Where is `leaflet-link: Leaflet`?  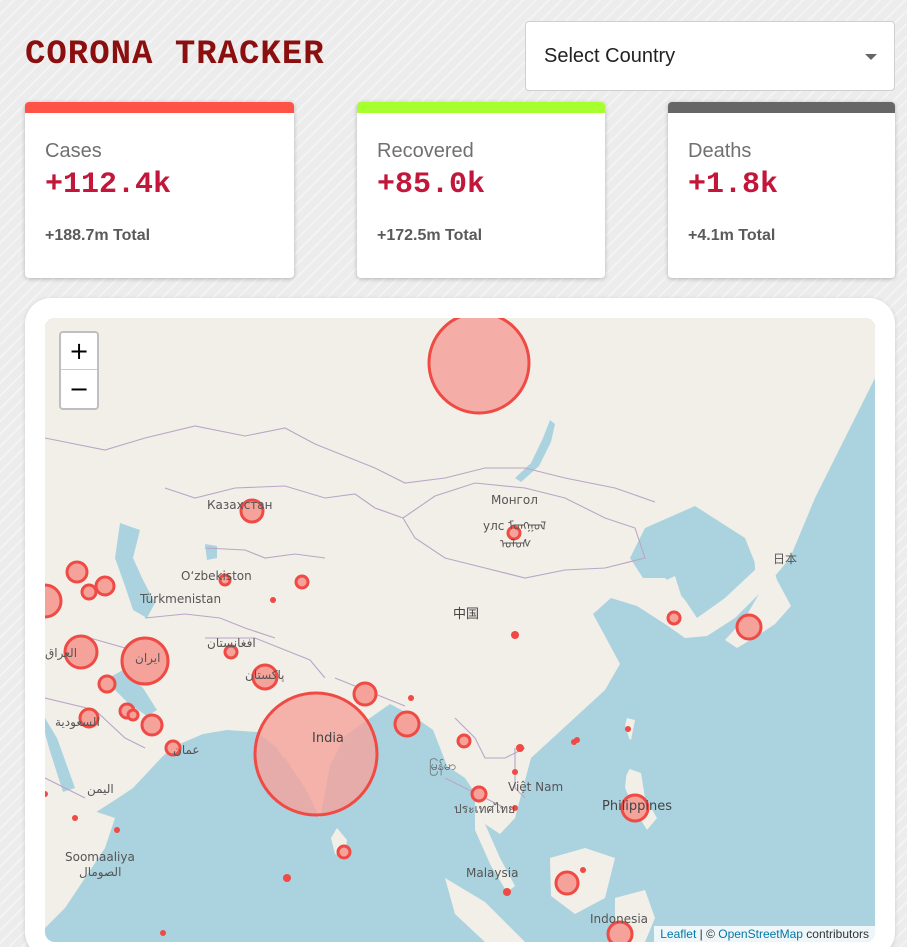 leaflet-link: Leaflet is located at coordinates (678, 934).